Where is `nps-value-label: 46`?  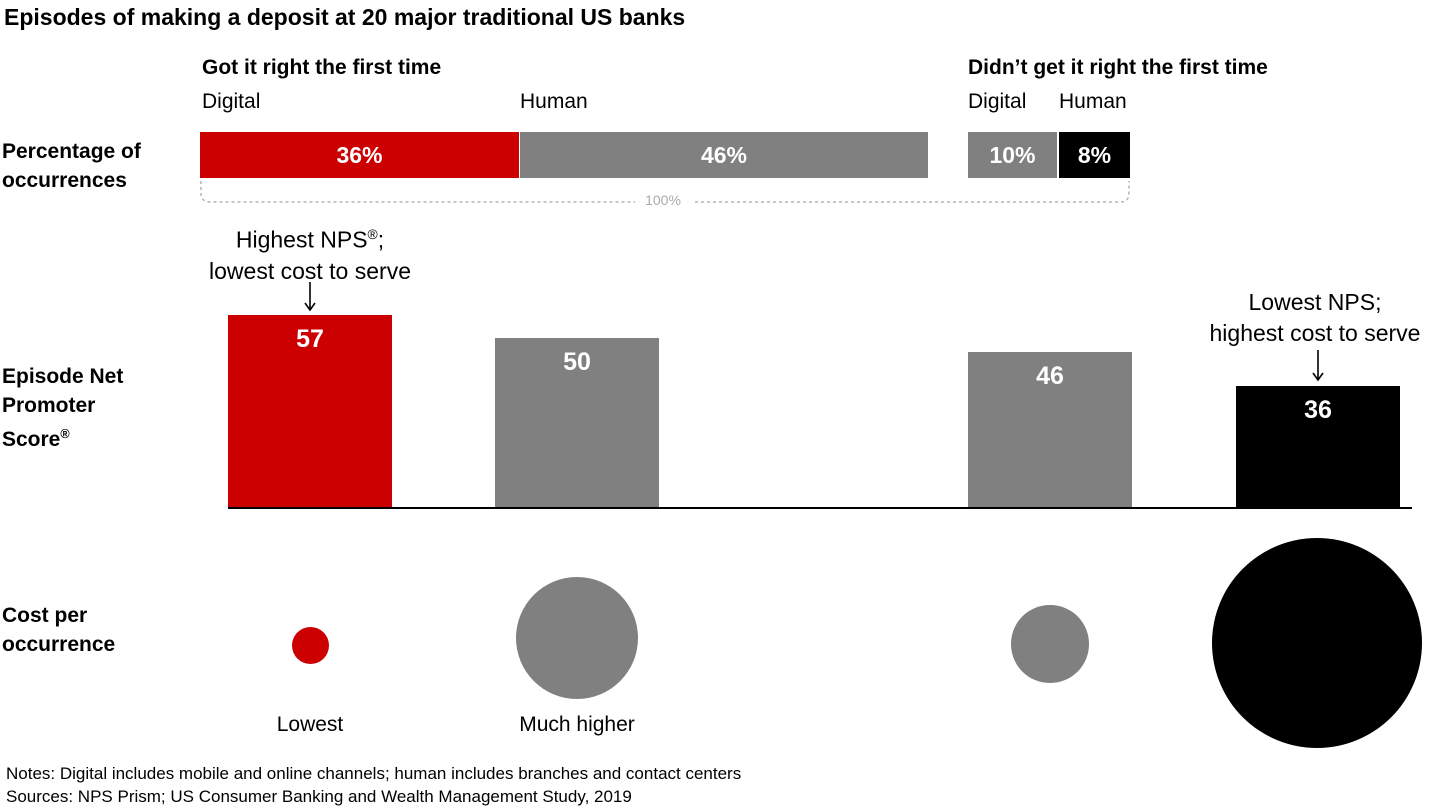
nps-value-label: 46 is located at coordinates (1050, 376).